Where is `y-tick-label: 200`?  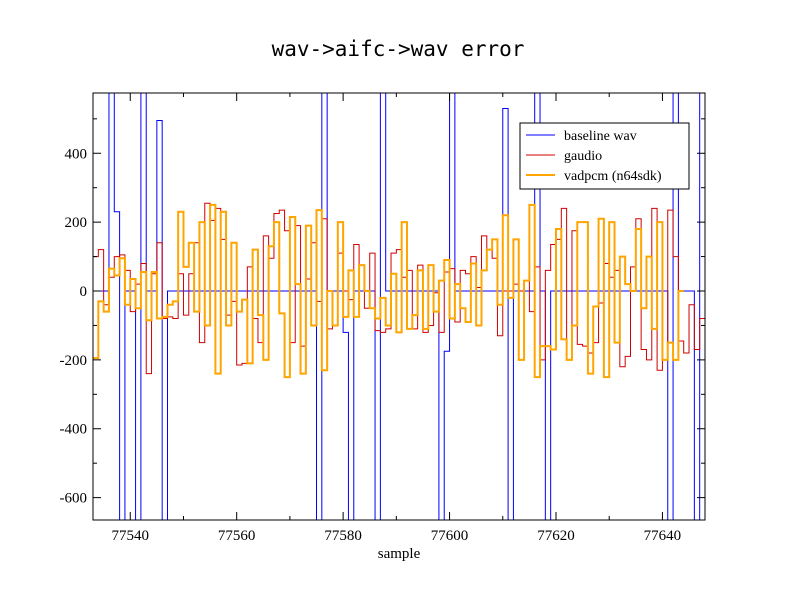 y-tick-label: 200 is located at coordinates (76, 223).